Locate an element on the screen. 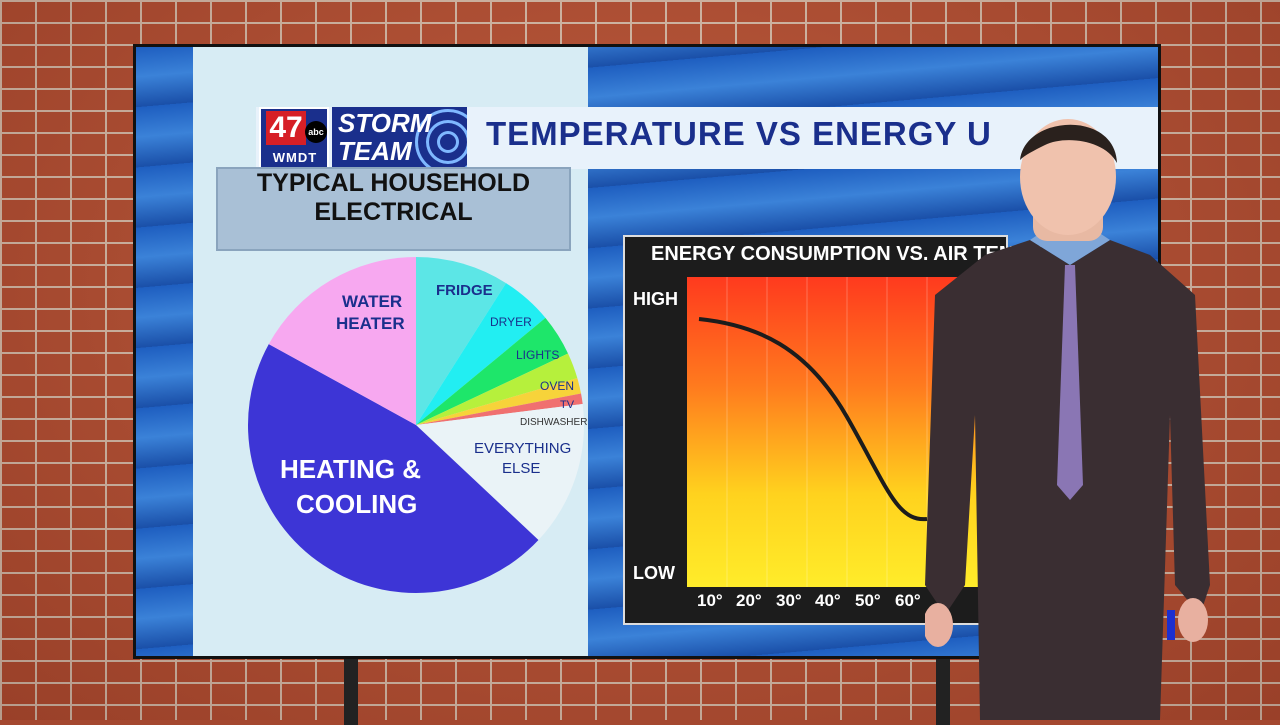 The height and width of the screenshot is (725, 1280). left-hand is located at coordinates (938, 625).